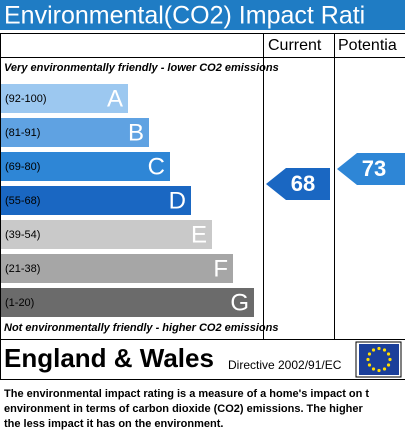  I want to click on band-letter: C, so click(156, 166).